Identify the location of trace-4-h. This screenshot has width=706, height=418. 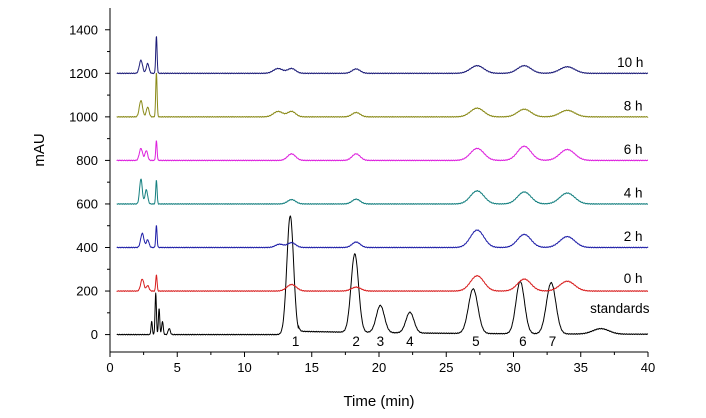
(382, 191).